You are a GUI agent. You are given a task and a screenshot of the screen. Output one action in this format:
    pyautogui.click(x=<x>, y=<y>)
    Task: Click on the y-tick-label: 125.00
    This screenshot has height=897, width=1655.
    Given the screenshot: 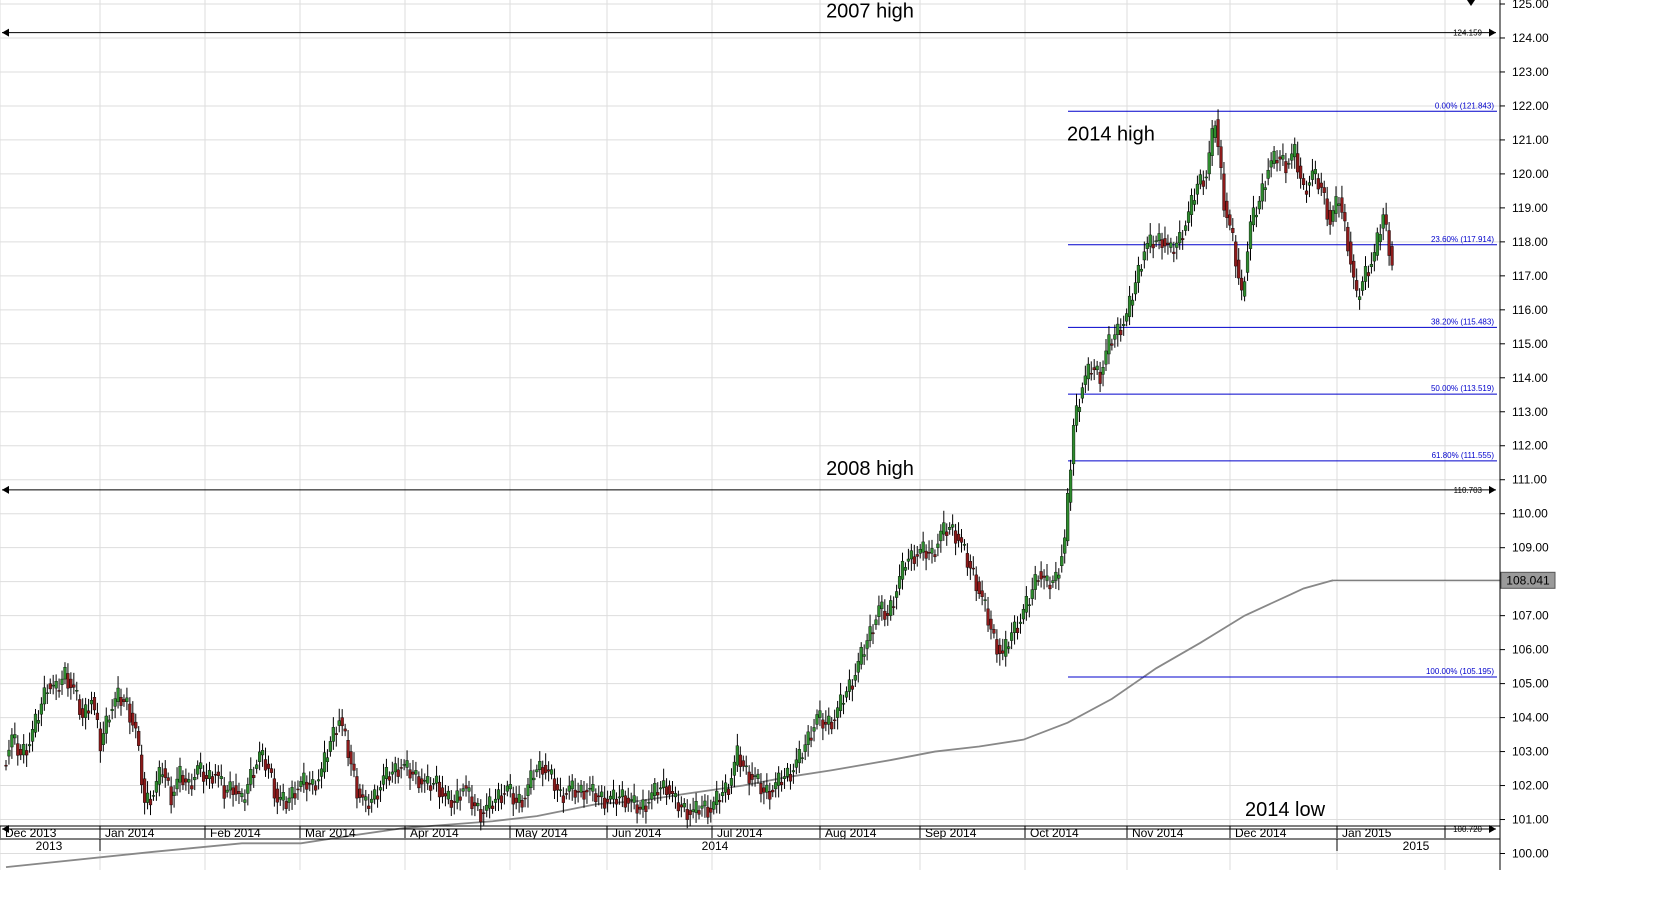 What is the action you would take?
    pyautogui.click(x=1530, y=5)
    